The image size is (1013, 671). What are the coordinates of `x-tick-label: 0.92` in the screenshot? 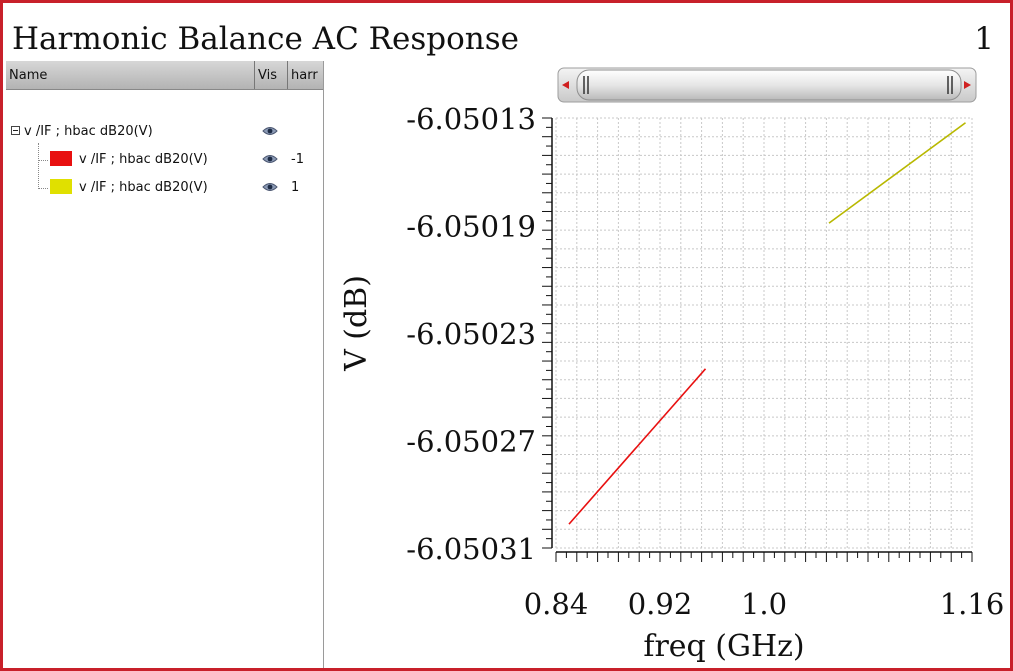 It's located at (660, 604).